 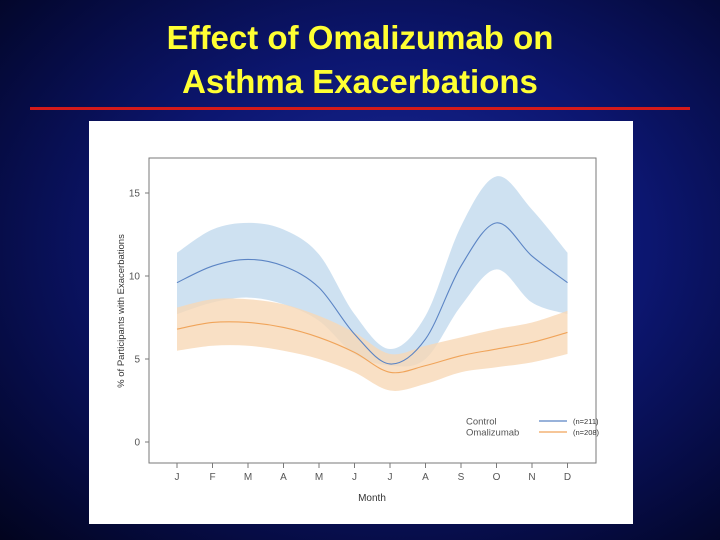 What do you see at coordinates (533, 428) in the screenshot?
I see `legend: Control (n=211) Omalizumab (n=208)` at bounding box center [533, 428].